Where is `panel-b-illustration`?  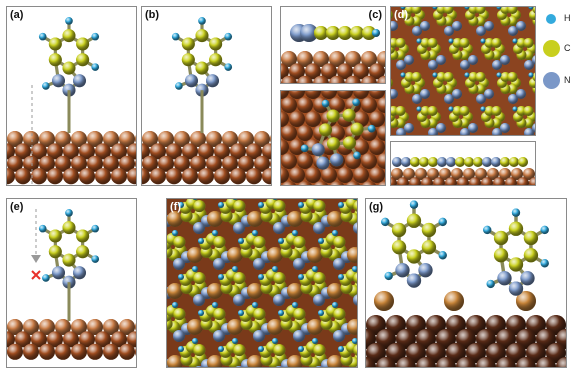 panel-b-illustration is located at coordinates (206, 101).